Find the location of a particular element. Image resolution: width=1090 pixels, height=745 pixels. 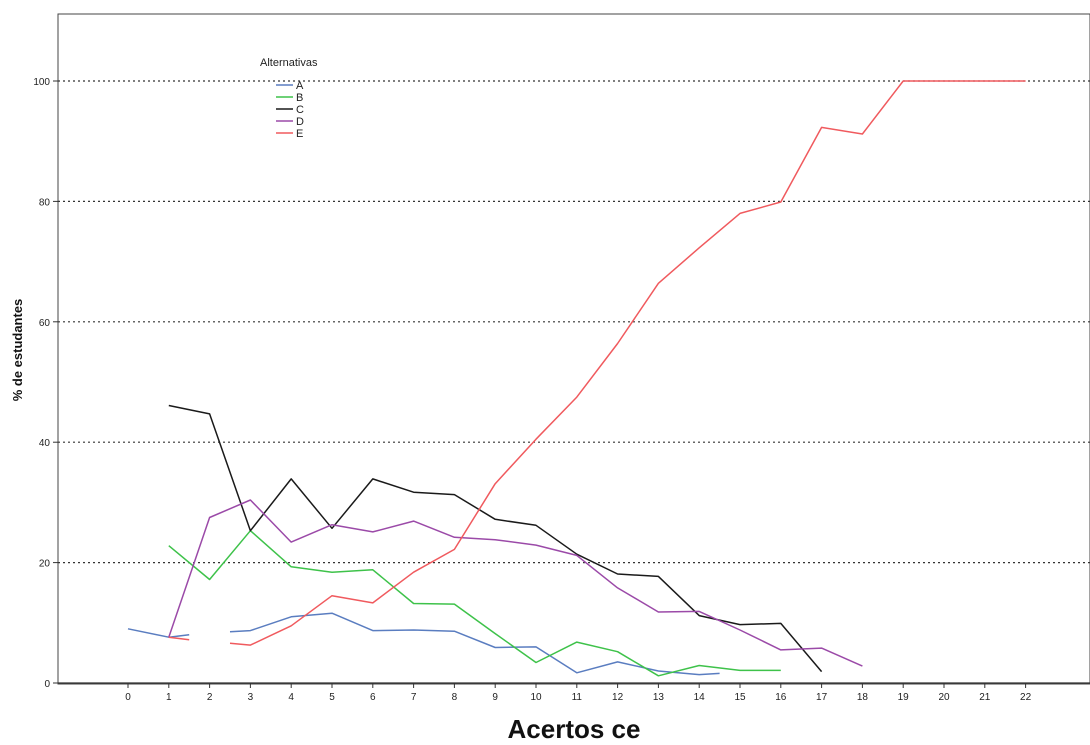

x-tick-label: 2 is located at coordinates (210, 697).